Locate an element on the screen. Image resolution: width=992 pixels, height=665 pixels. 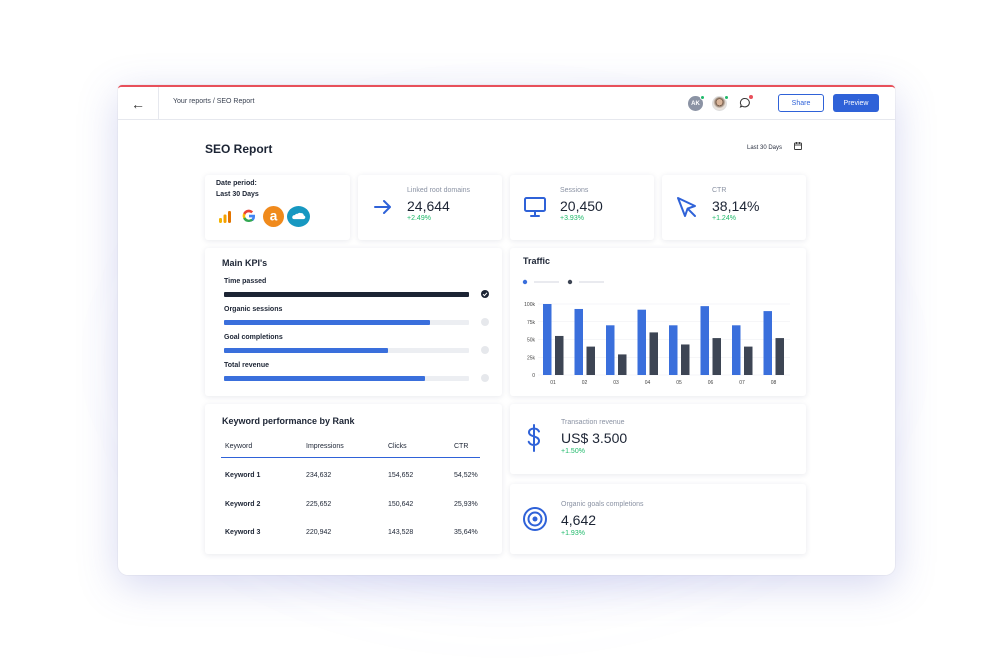
legend-marker is located at coordinates (570, 282).